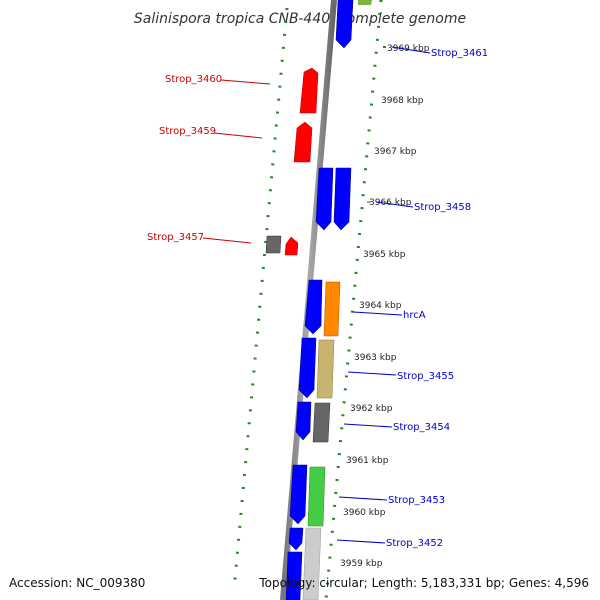 The image size is (600, 600). What do you see at coordinates (260, 299) in the screenshot?
I see `outer-dotted-ring` at bounding box center [260, 299].